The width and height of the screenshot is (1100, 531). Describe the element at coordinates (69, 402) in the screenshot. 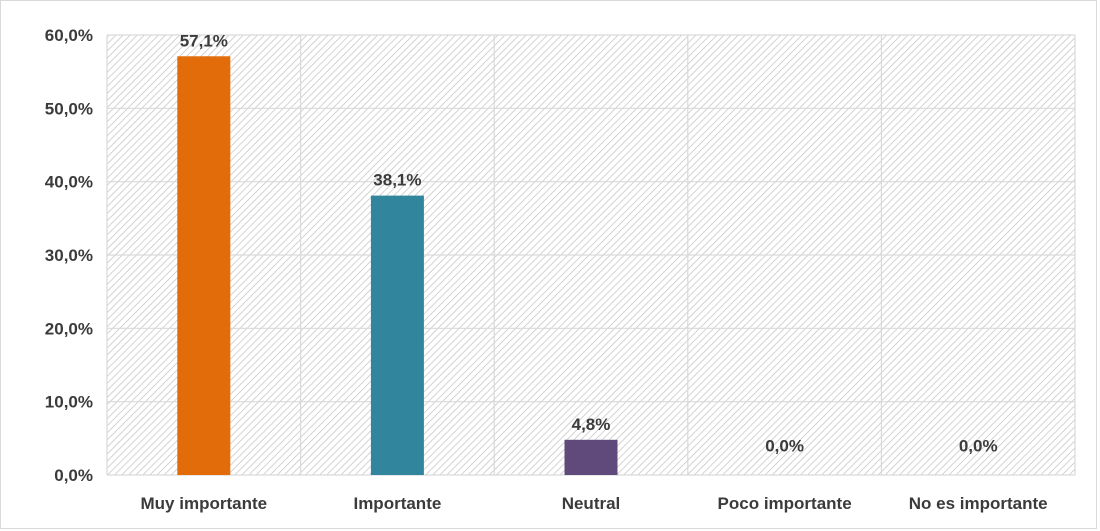

I see `y-tick-label: 10,0%` at that location.